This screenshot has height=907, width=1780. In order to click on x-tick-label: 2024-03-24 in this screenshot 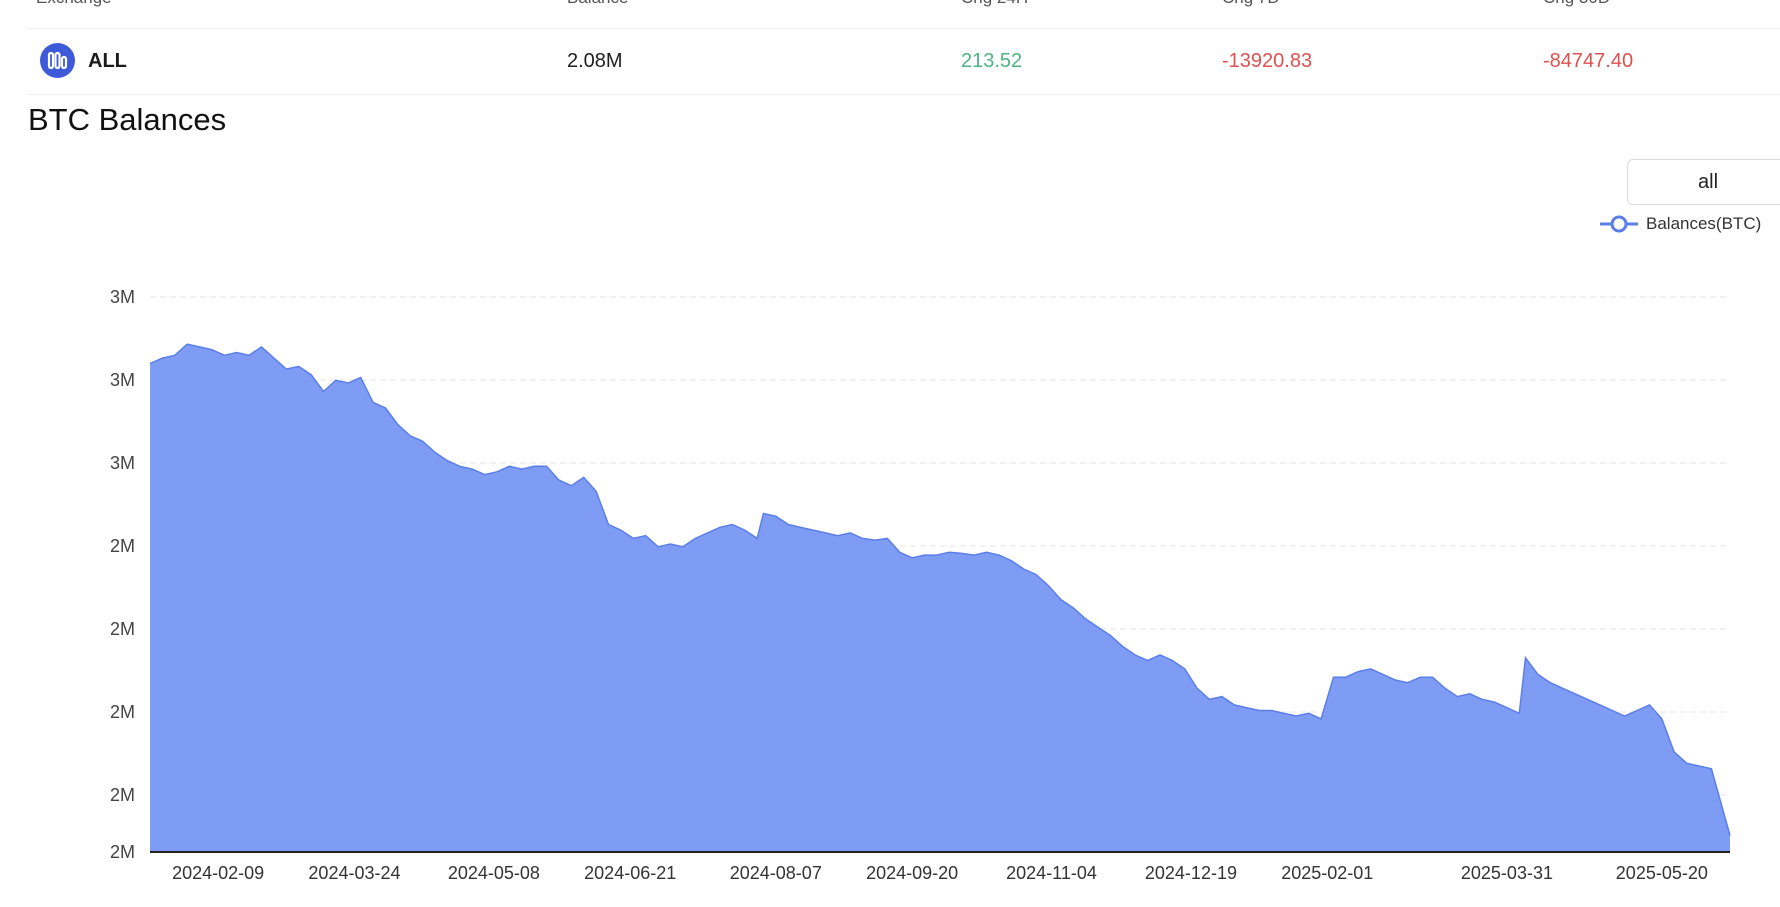, I will do `click(354, 873)`.